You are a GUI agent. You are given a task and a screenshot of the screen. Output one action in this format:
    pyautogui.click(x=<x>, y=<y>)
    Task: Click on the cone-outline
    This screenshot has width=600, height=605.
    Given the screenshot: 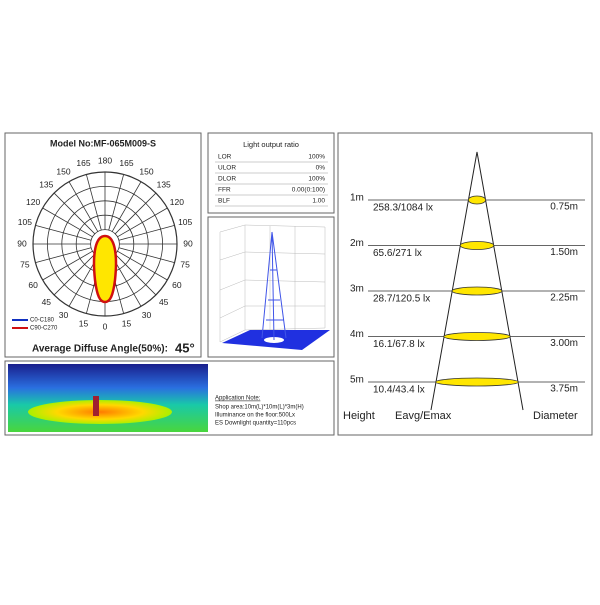 What is the action you would take?
    pyautogui.click(x=477, y=281)
    